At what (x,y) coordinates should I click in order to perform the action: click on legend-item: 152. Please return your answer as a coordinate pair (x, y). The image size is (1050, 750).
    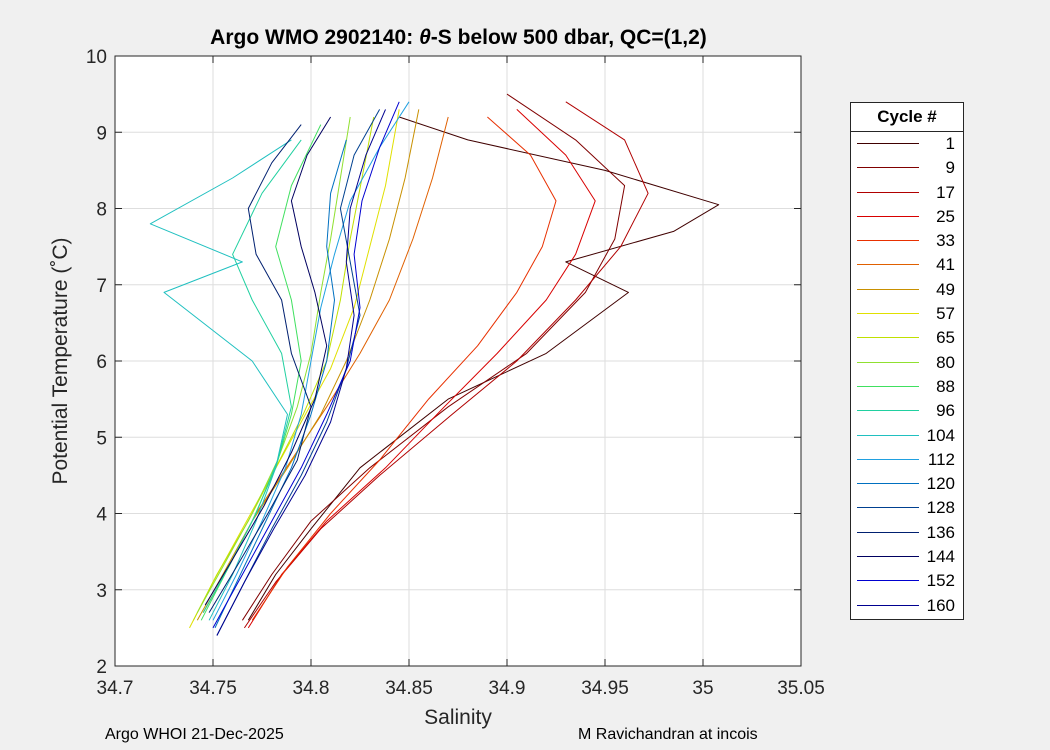
    Looking at the image, I should click on (907, 581).